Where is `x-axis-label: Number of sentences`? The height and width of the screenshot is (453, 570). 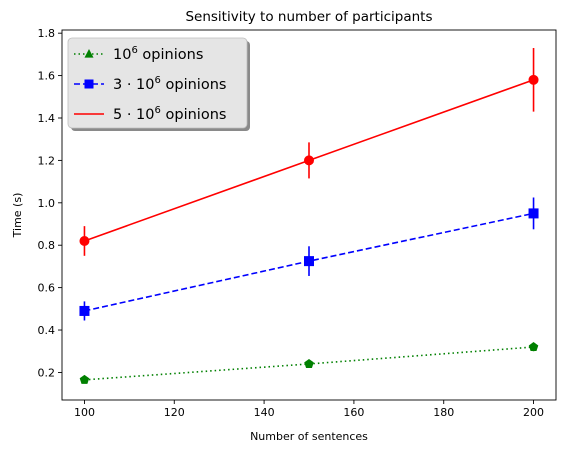
x-axis-label: Number of sentences is located at coordinates (309, 436).